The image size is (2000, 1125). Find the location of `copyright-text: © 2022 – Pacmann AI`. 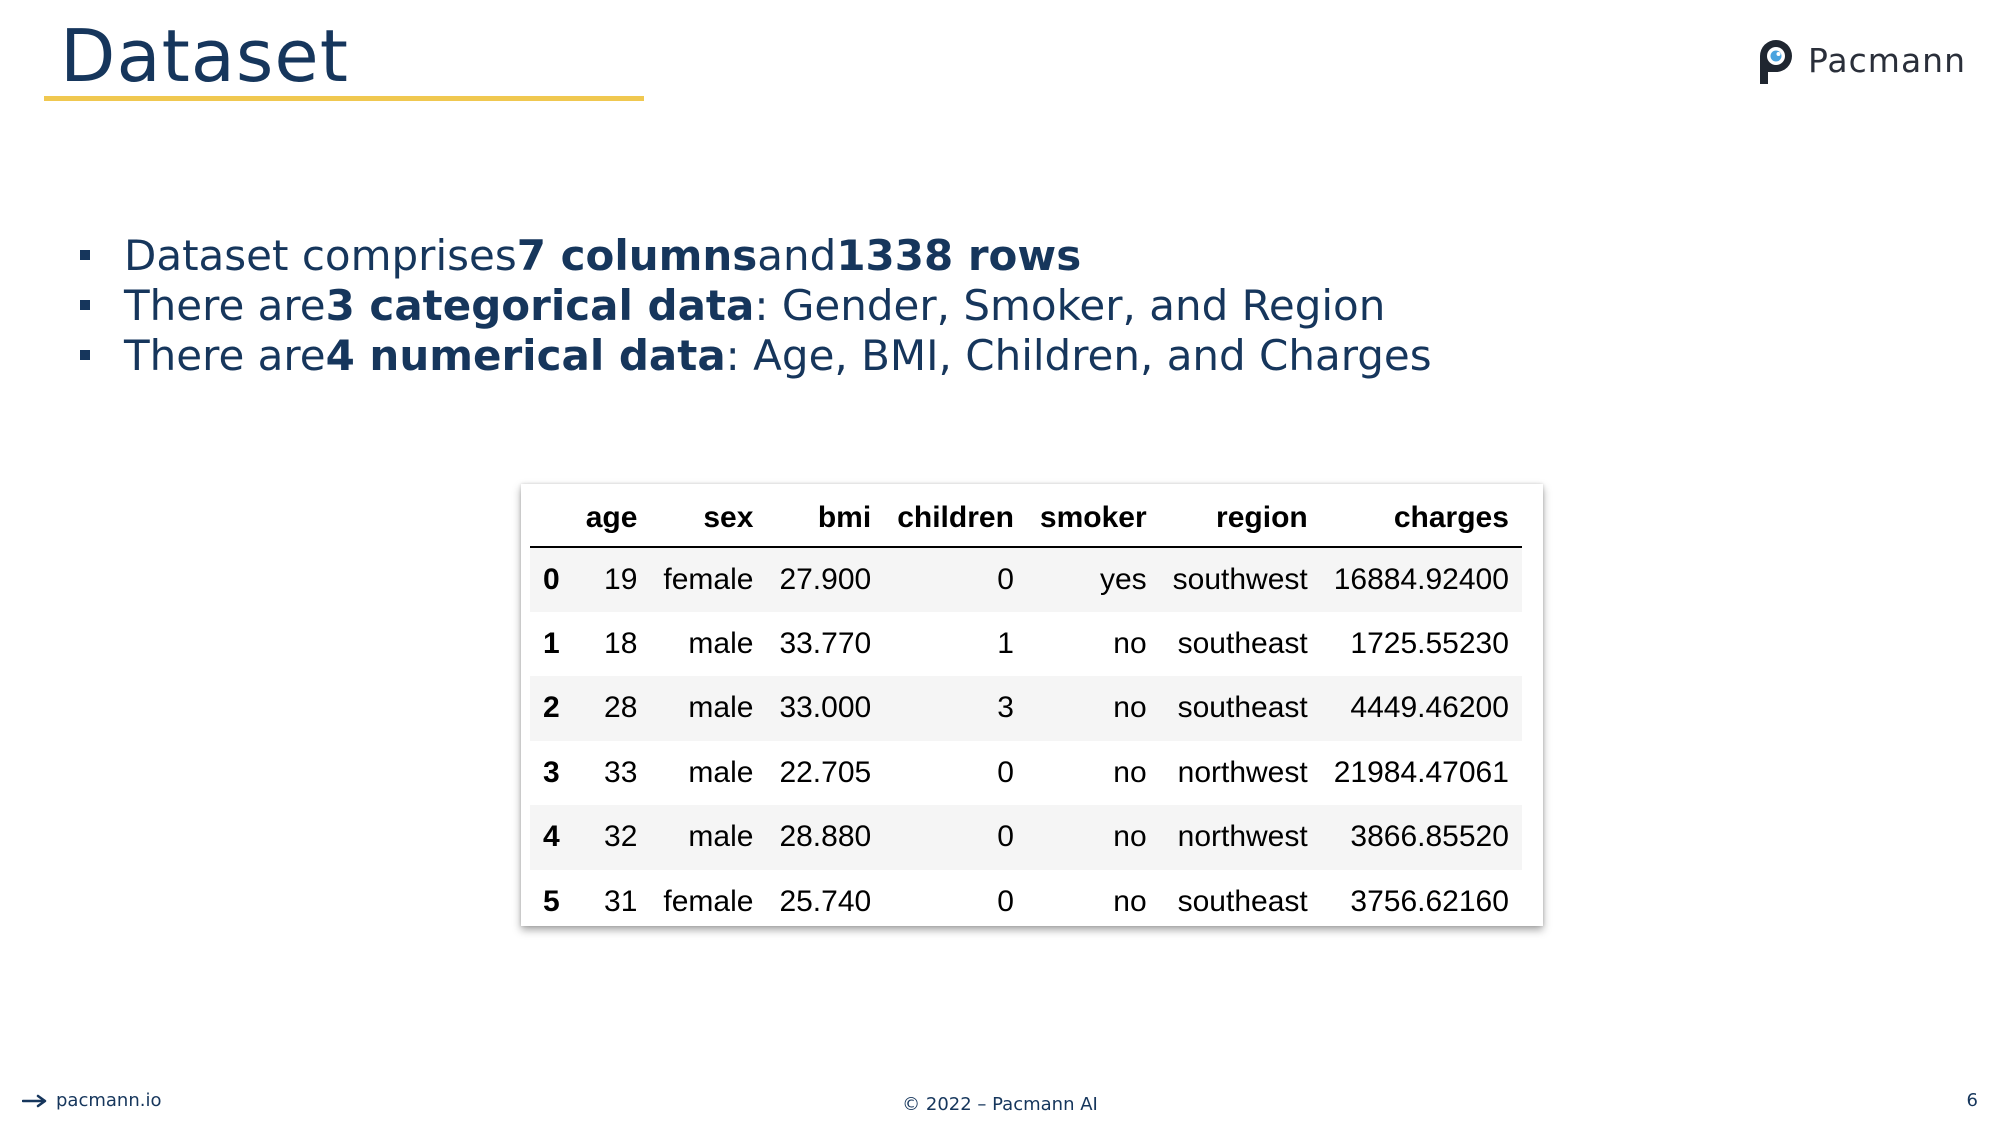

copyright-text: © 2022 – Pacmann AI is located at coordinates (1000, 1104).